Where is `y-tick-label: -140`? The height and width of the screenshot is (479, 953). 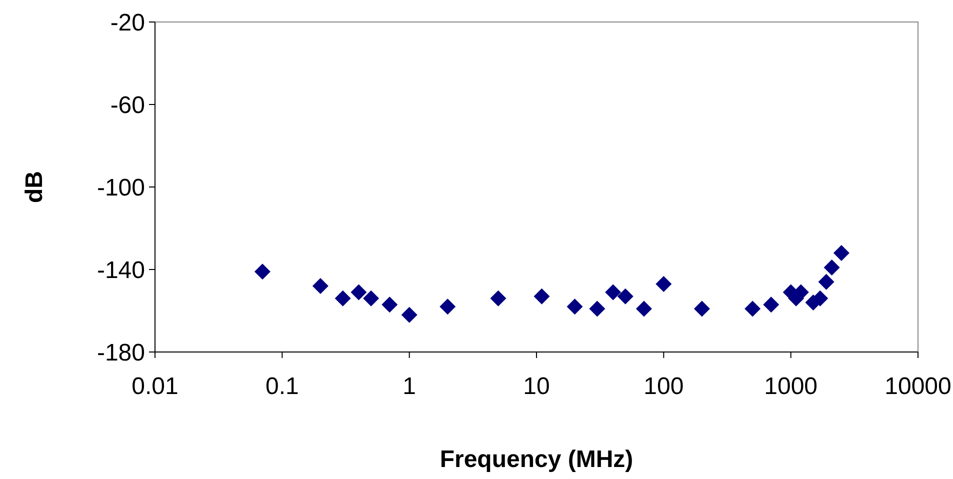
y-tick-label: -140 is located at coordinates (120, 270).